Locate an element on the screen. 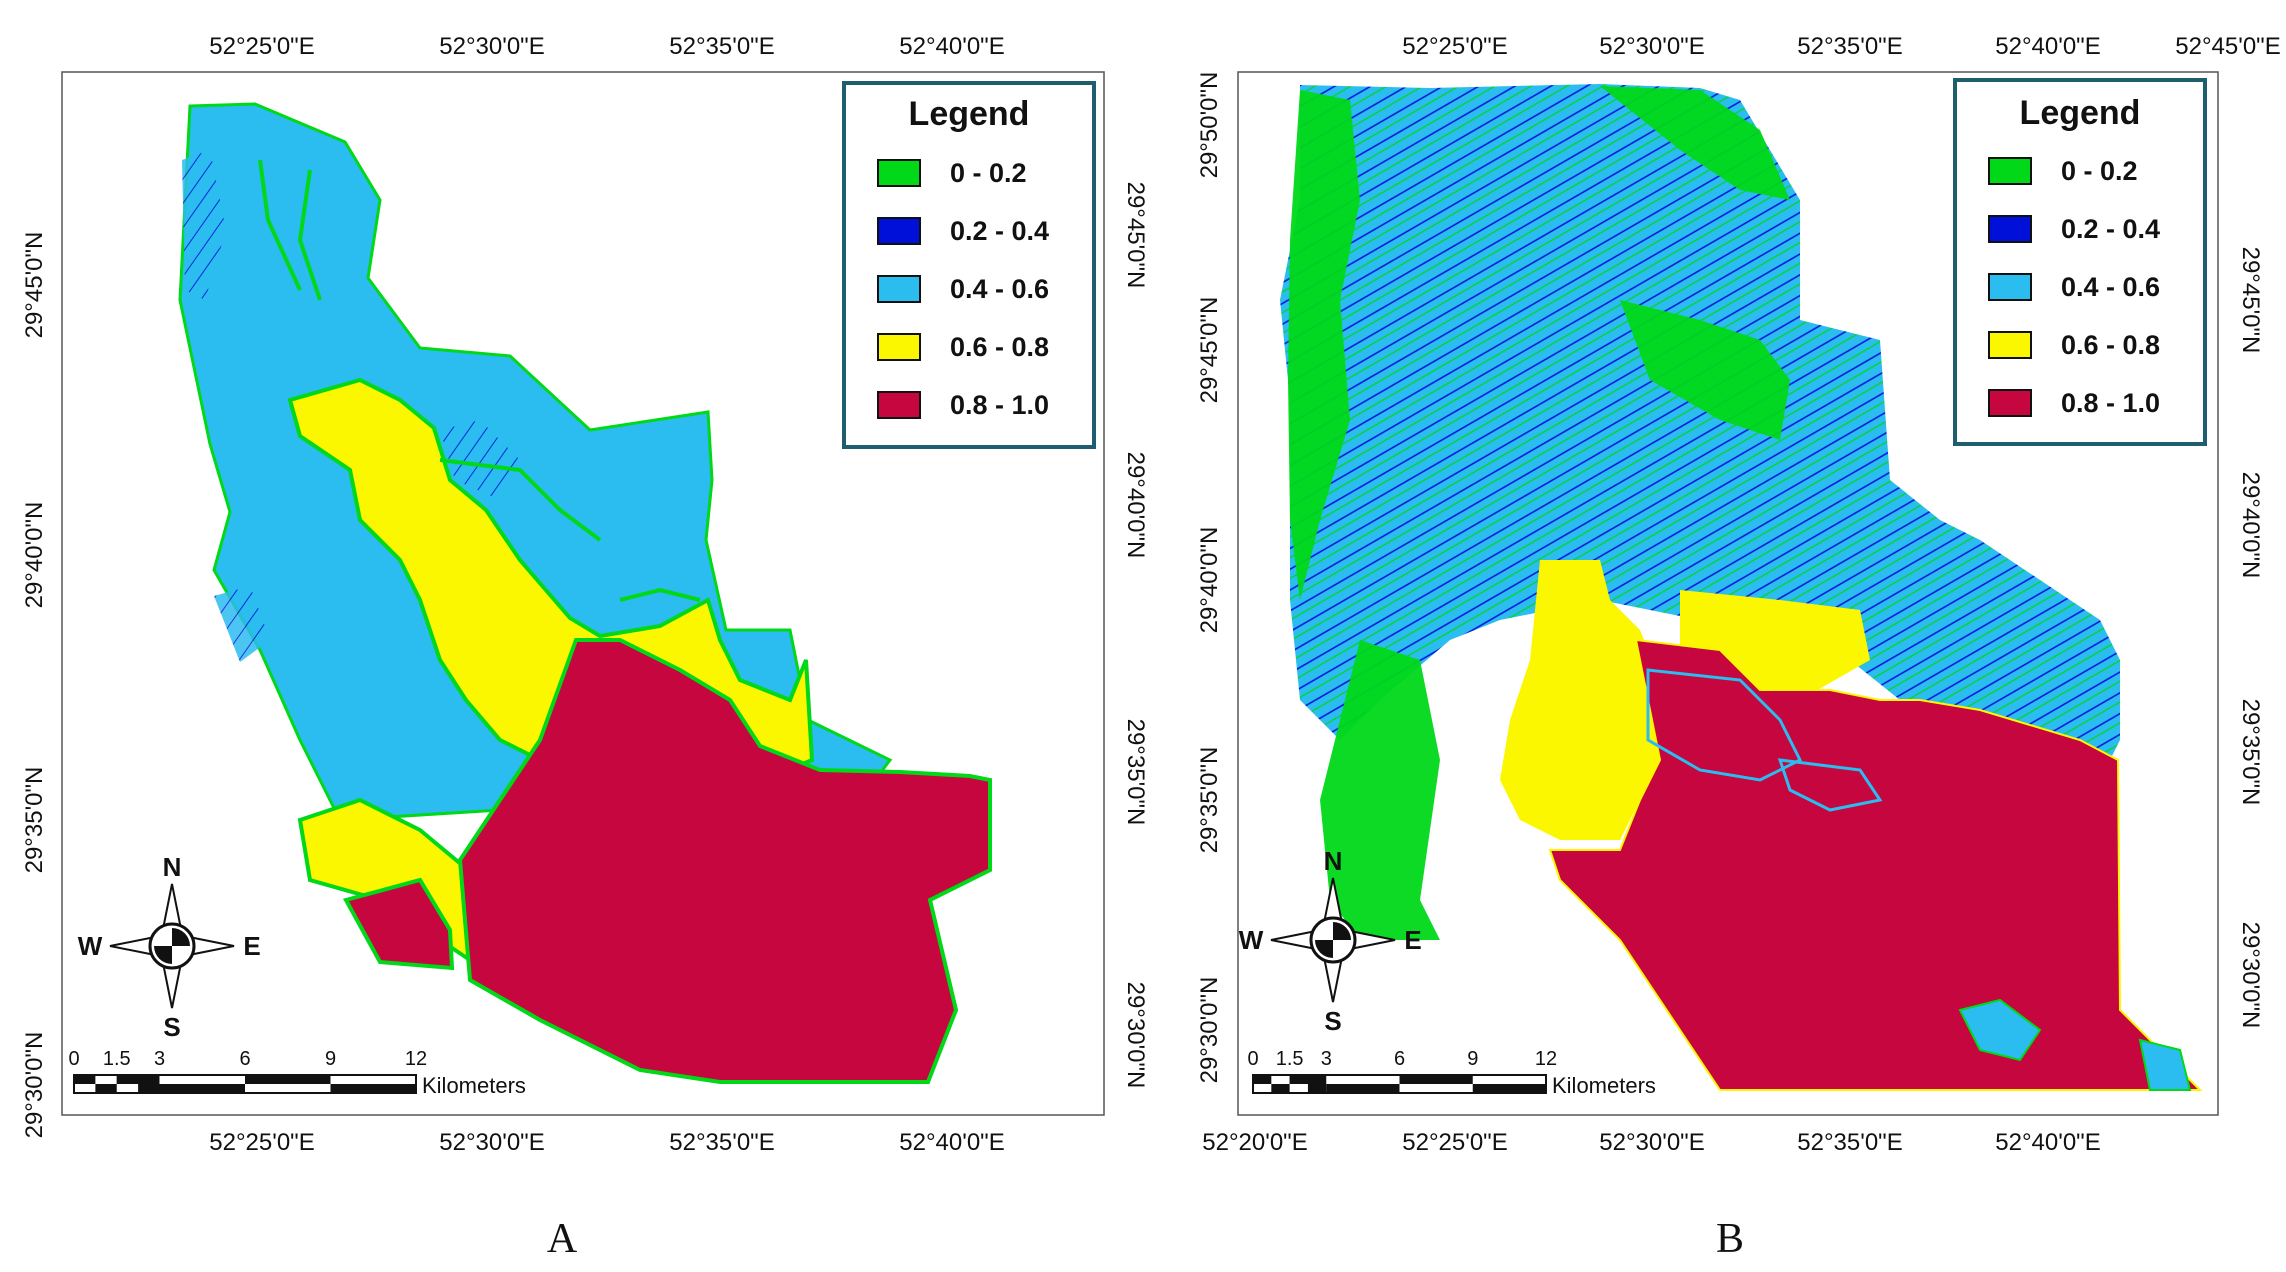 Image resolution: width=2286 pixels, height=1272 pixels. panel-b-class-0-0.2-region is located at coordinates (1539, 513).